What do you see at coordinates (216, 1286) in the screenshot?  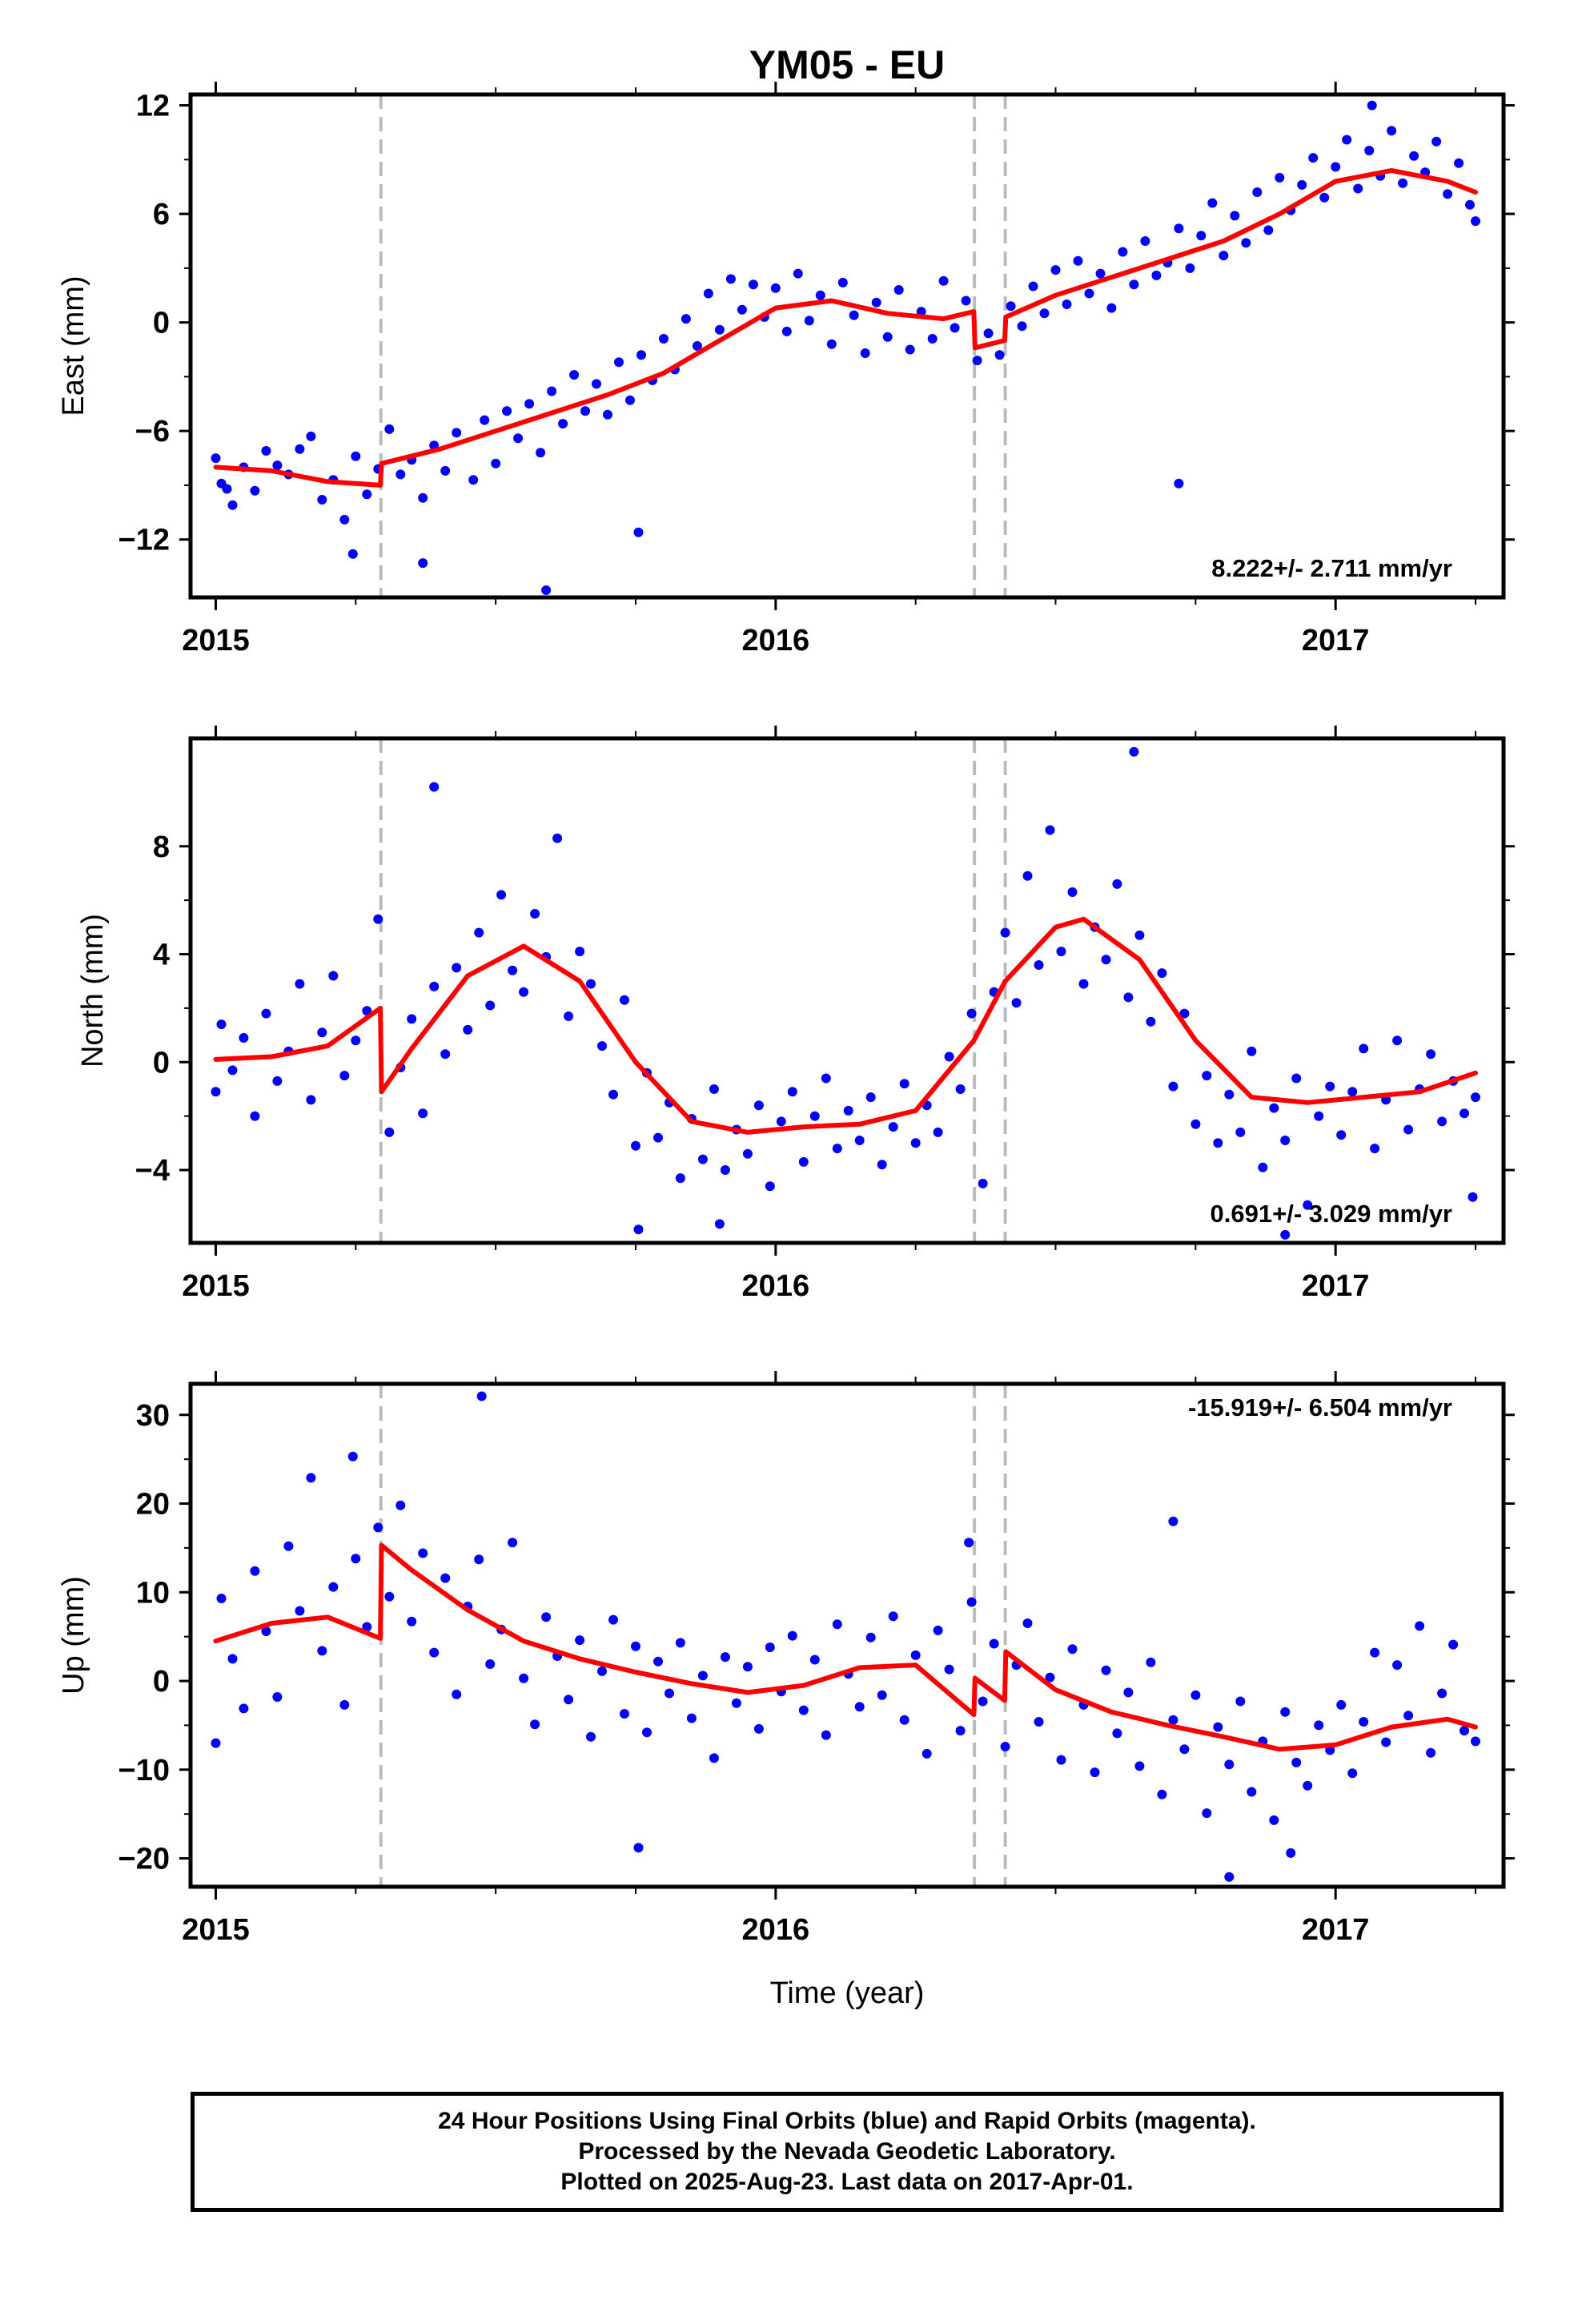 I see `x-tick-label-north-0: 2015` at bounding box center [216, 1286].